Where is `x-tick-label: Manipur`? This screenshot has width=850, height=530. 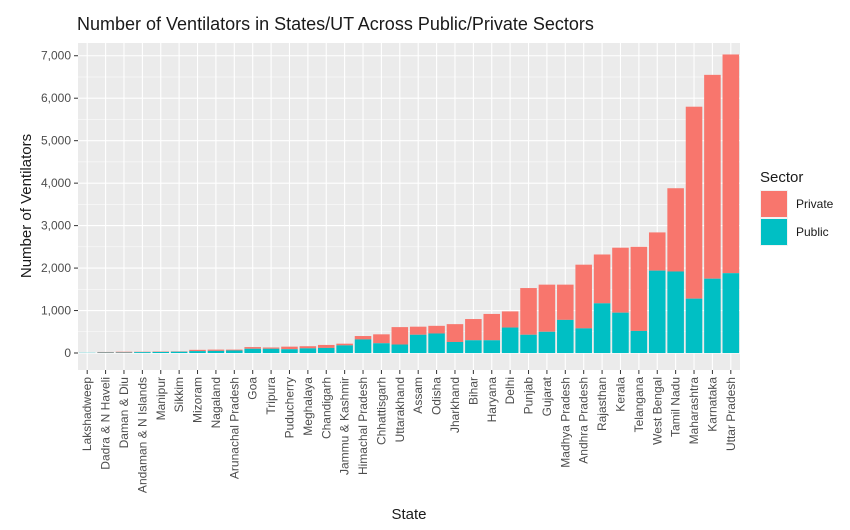
x-tick-label: Manipur is located at coordinates (161, 398).